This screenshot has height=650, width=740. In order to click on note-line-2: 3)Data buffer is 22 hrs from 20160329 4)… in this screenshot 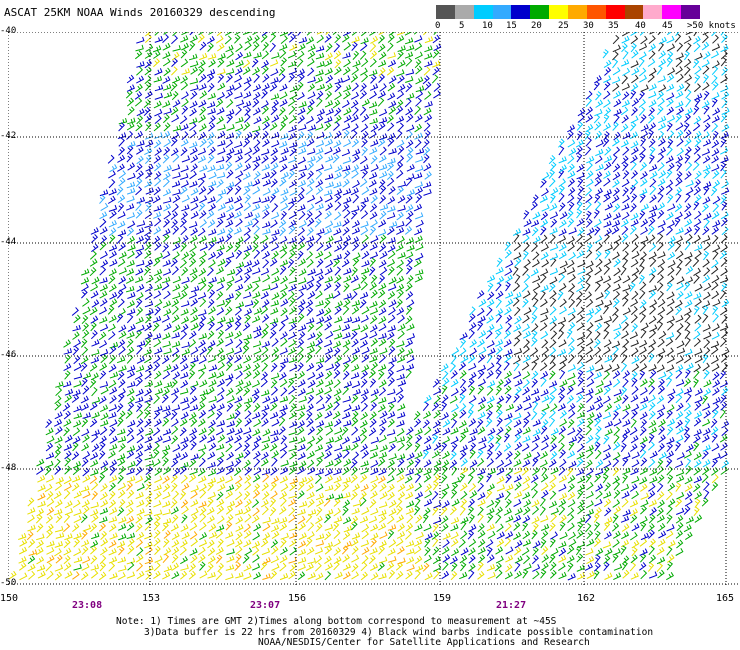, I will do `click(399, 632)`.